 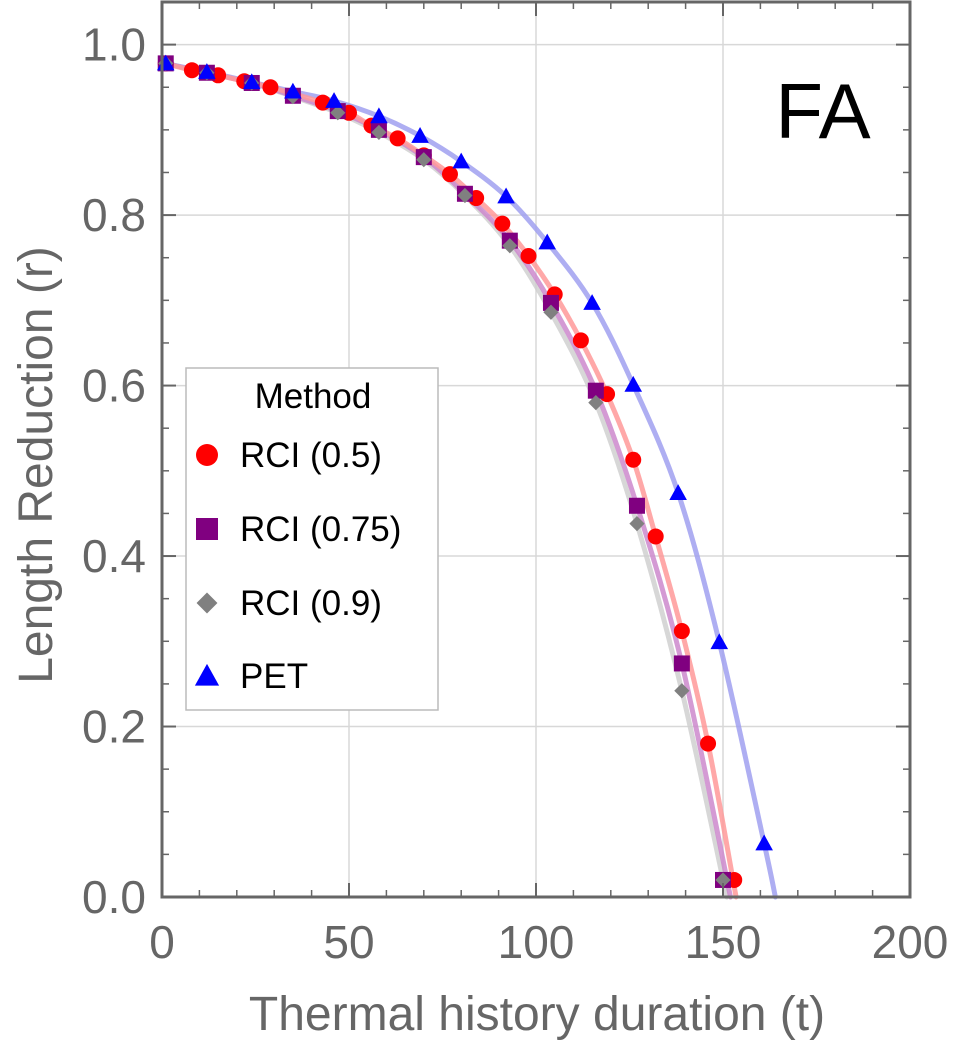 I want to click on legend-item: RCI (0.5), so click(x=289, y=455).